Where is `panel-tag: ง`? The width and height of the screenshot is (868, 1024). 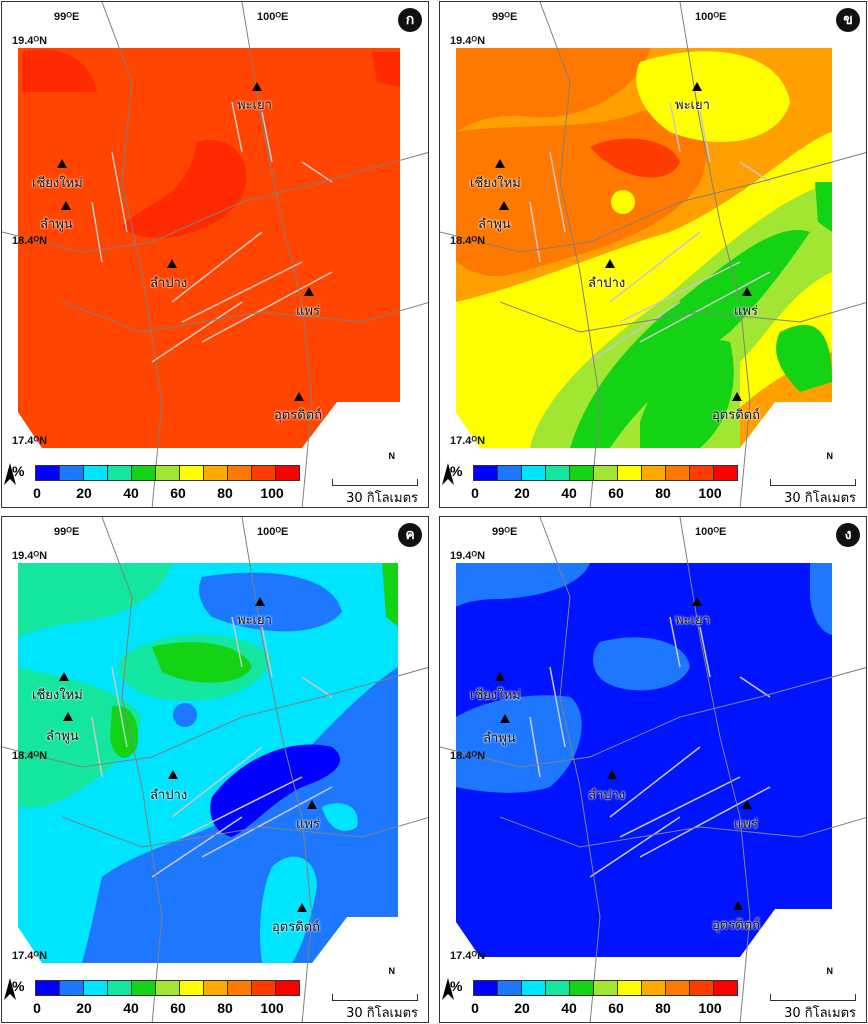
panel-tag: ง is located at coordinates (848, 535).